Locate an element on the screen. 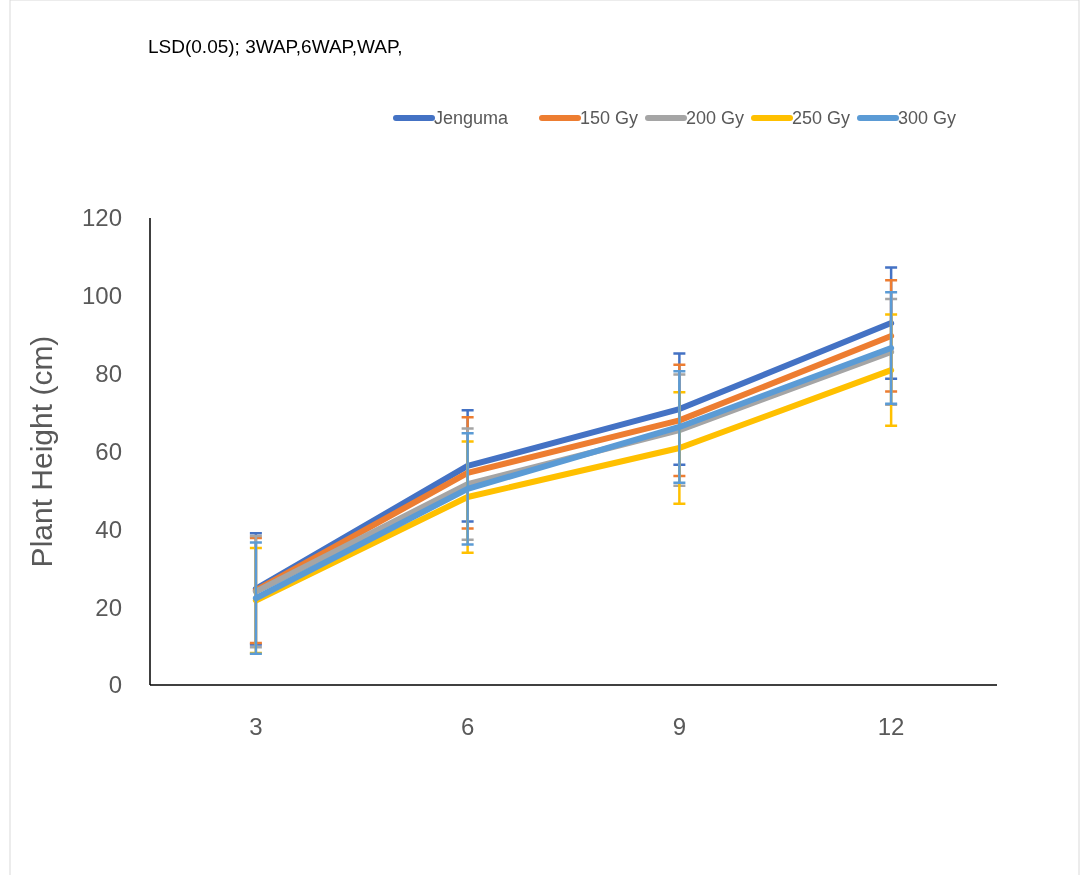  y-axis-title: Plant Height (cm) is located at coordinates (41, 451).